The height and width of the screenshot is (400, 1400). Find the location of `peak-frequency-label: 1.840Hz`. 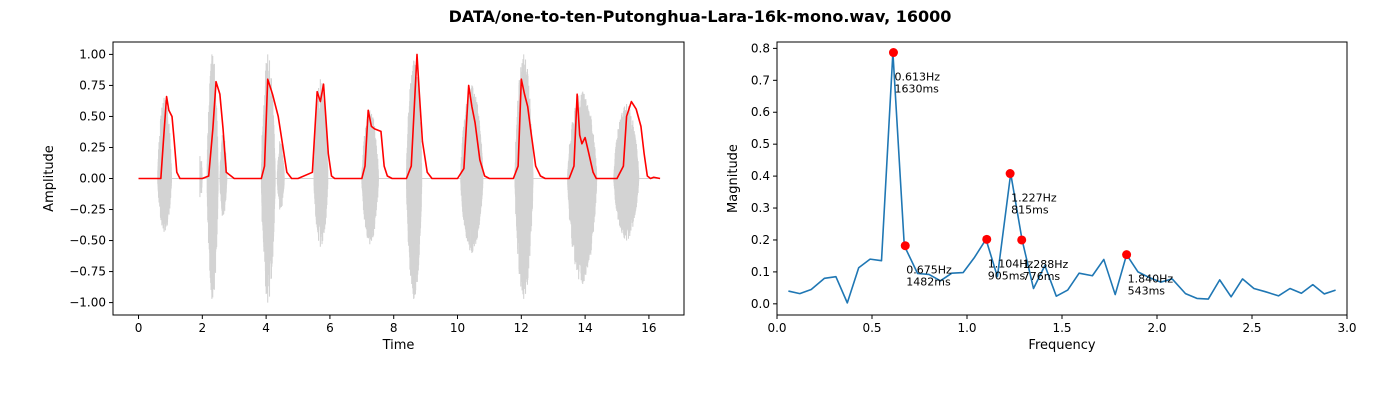

peak-frequency-label: 1.840Hz is located at coordinates (1151, 279).